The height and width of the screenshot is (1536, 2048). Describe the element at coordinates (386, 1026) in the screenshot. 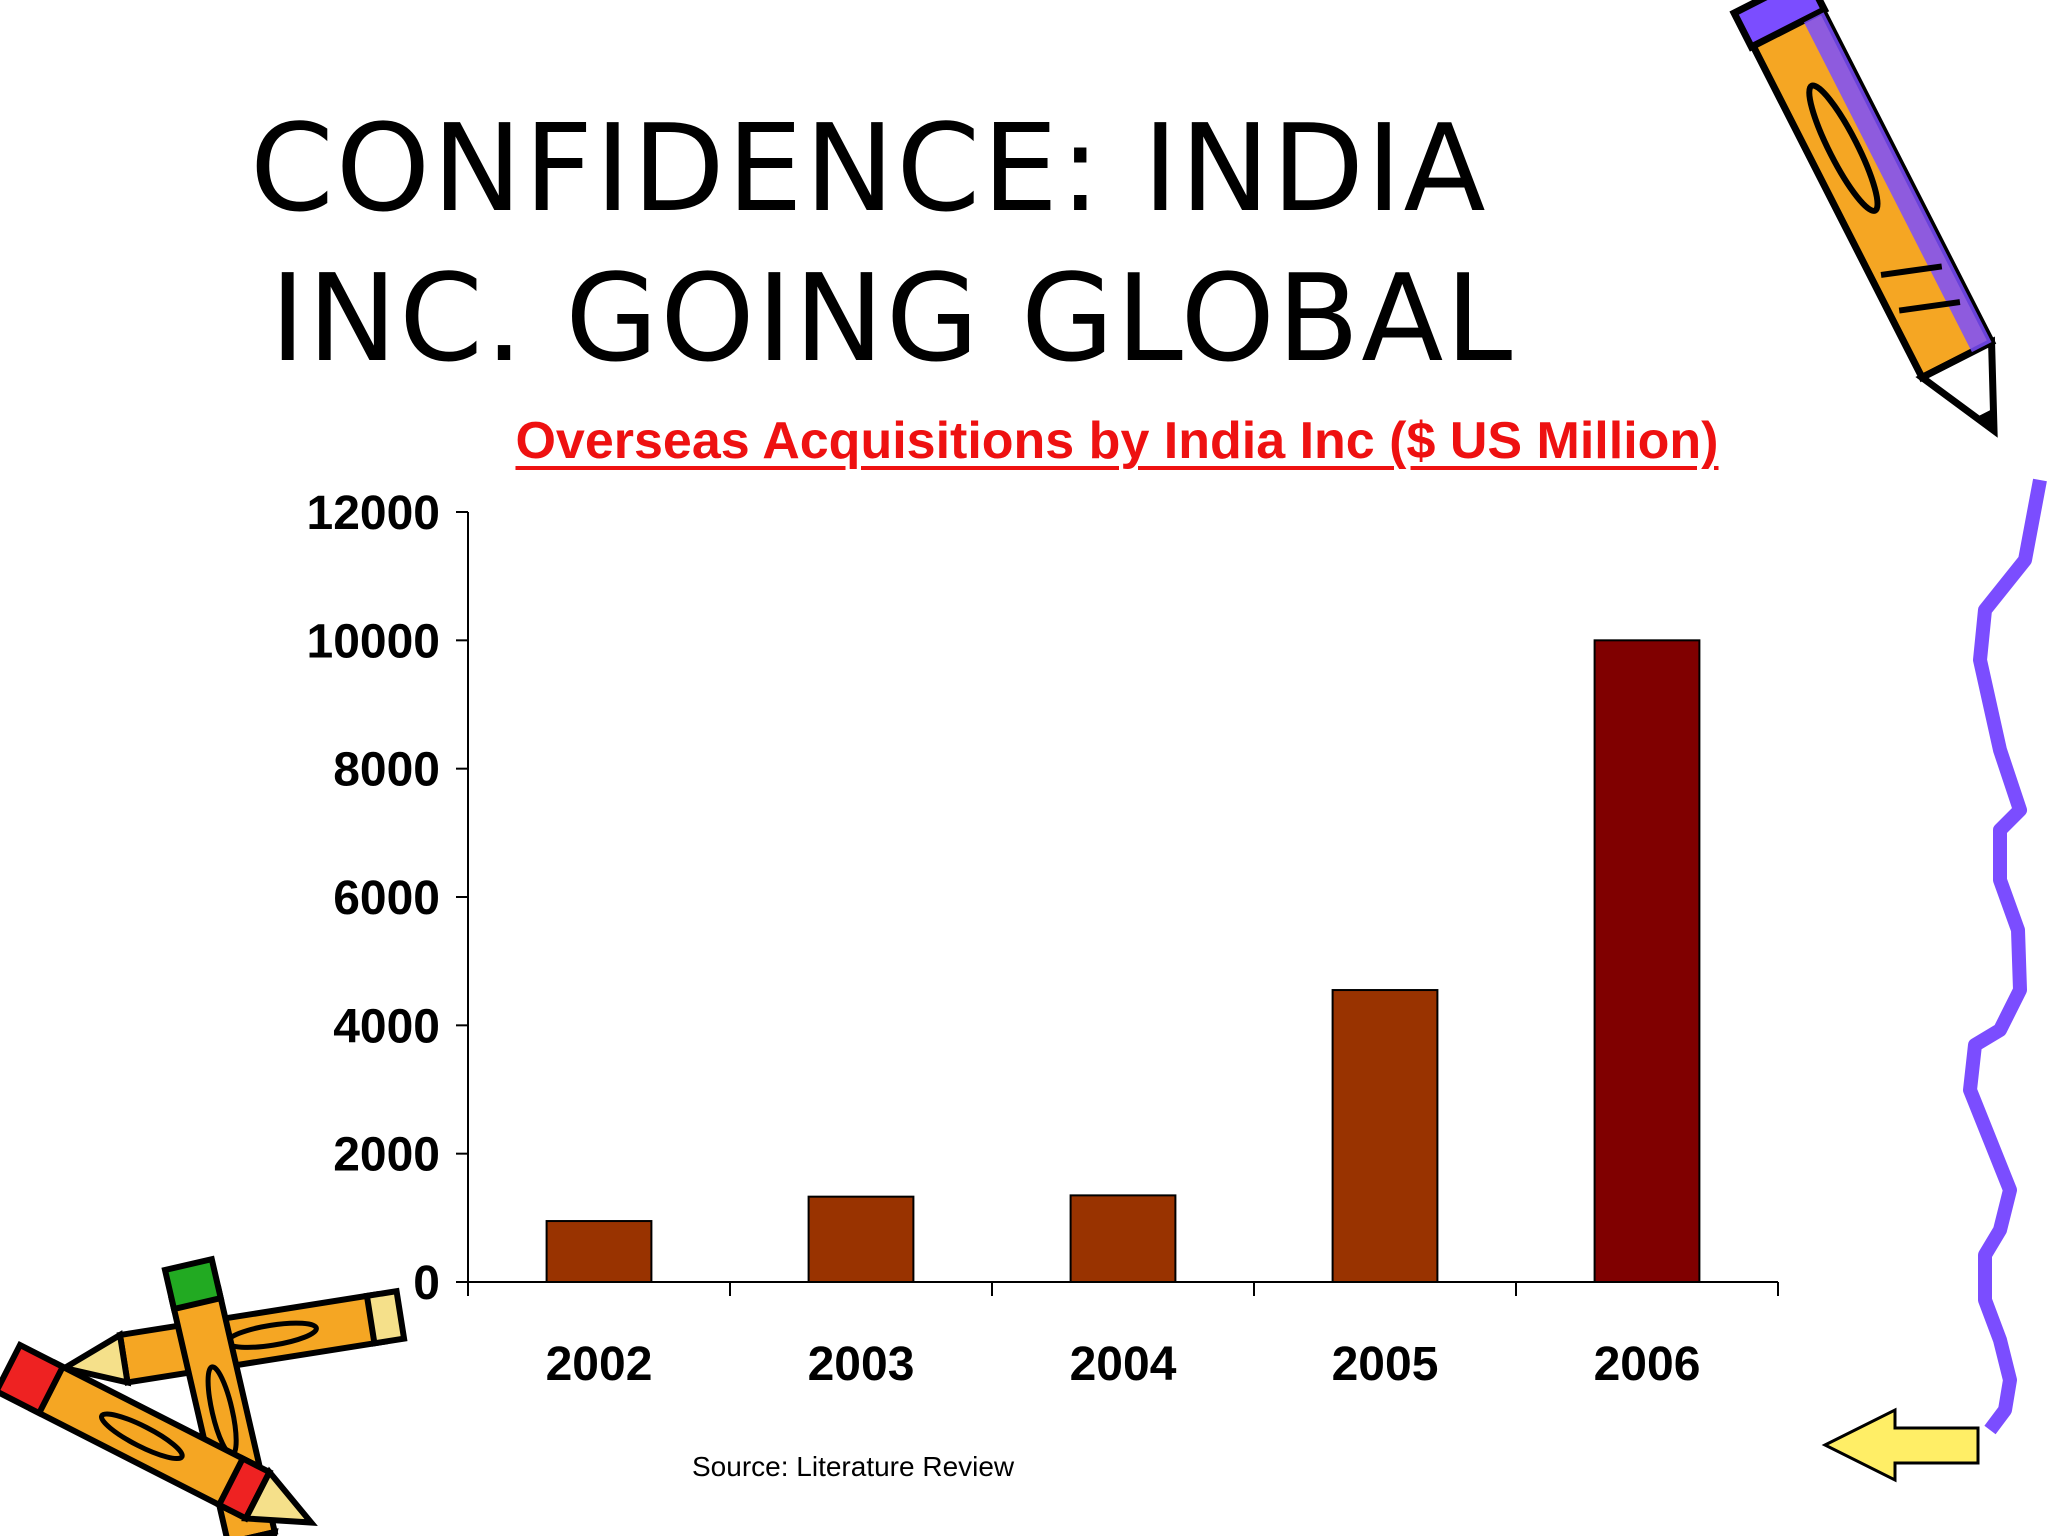

I see `y-tick-label: 4000` at that location.